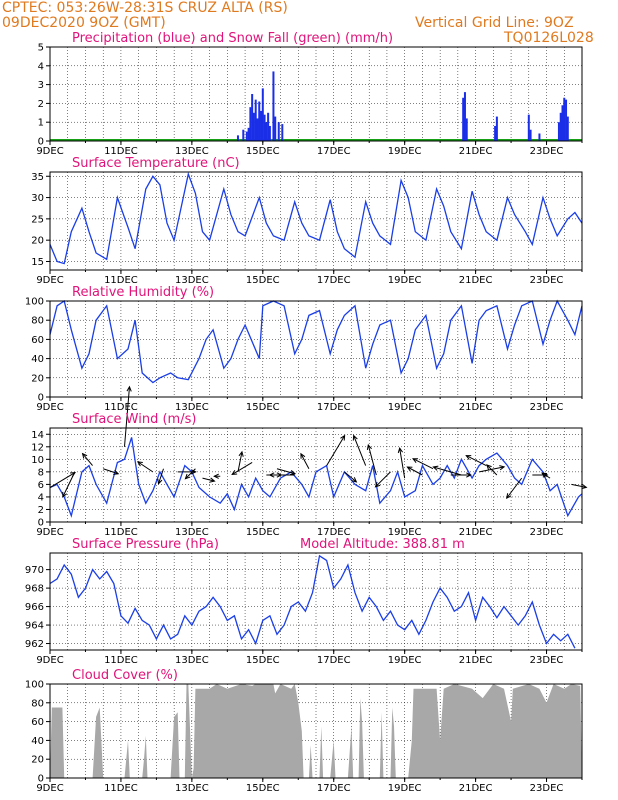 This screenshot has height=800, width=618. What do you see at coordinates (41, 123) in the screenshot?
I see `y-tick-label-1: 1` at bounding box center [41, 123].